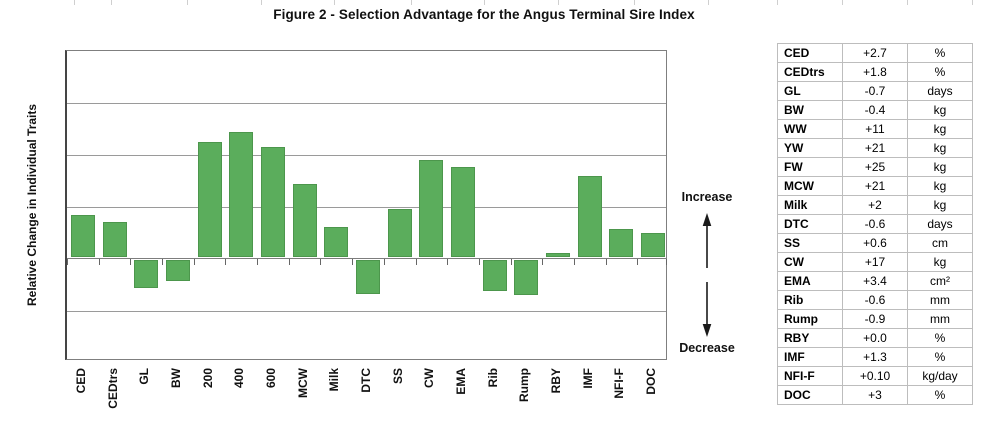 The width and height of the screenshot is (996, 431). Describe the element at coordinates (114, 239) in the screenshot. I see `bar-CEDtrs` at that location.